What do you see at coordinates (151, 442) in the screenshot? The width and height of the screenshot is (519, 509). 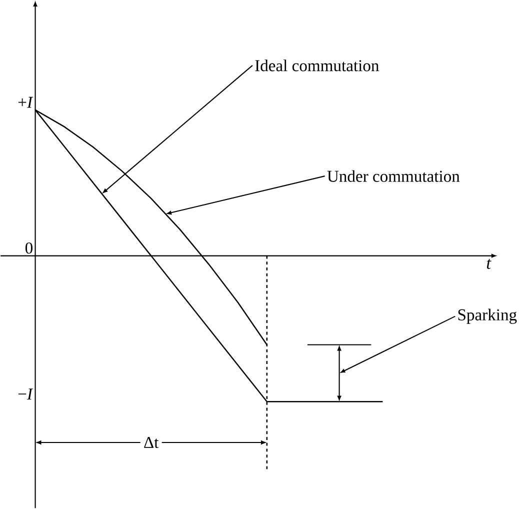 I see `text: Δt` at bounding box center [151, 442].